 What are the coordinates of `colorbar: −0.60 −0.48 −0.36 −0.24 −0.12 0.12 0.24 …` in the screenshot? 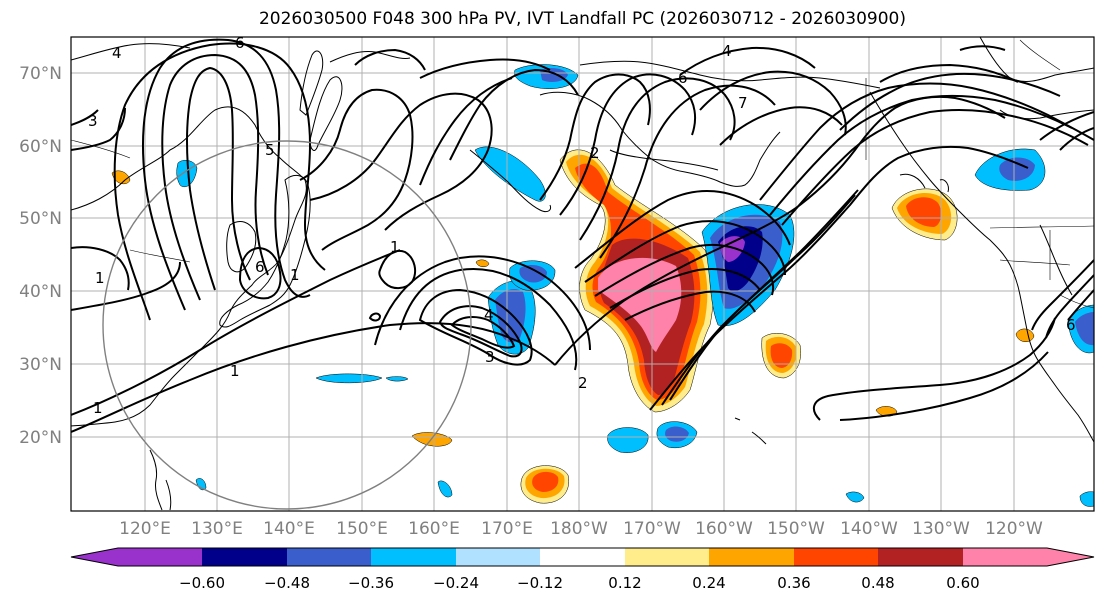 It's located at (582, 569).